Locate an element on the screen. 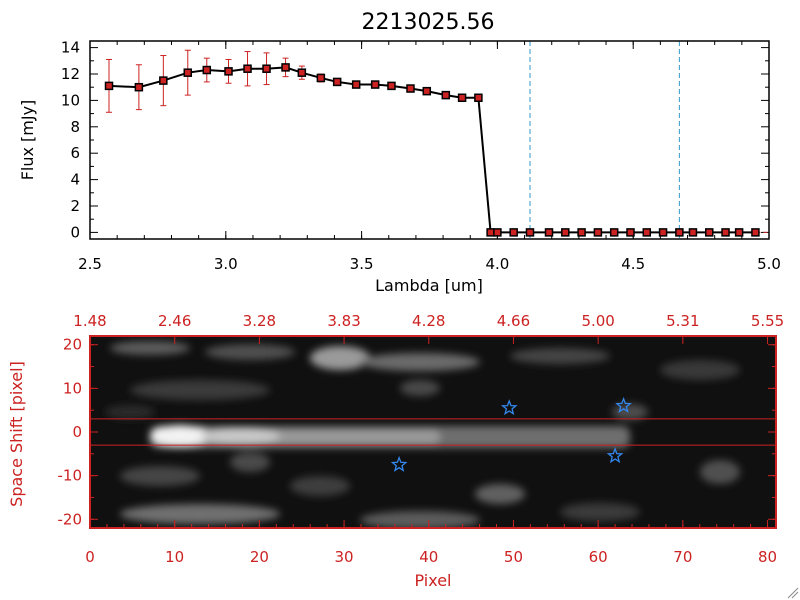 The image size is (800, 600). image-y-tick-label: -10 is located at coordinates (70, 476).